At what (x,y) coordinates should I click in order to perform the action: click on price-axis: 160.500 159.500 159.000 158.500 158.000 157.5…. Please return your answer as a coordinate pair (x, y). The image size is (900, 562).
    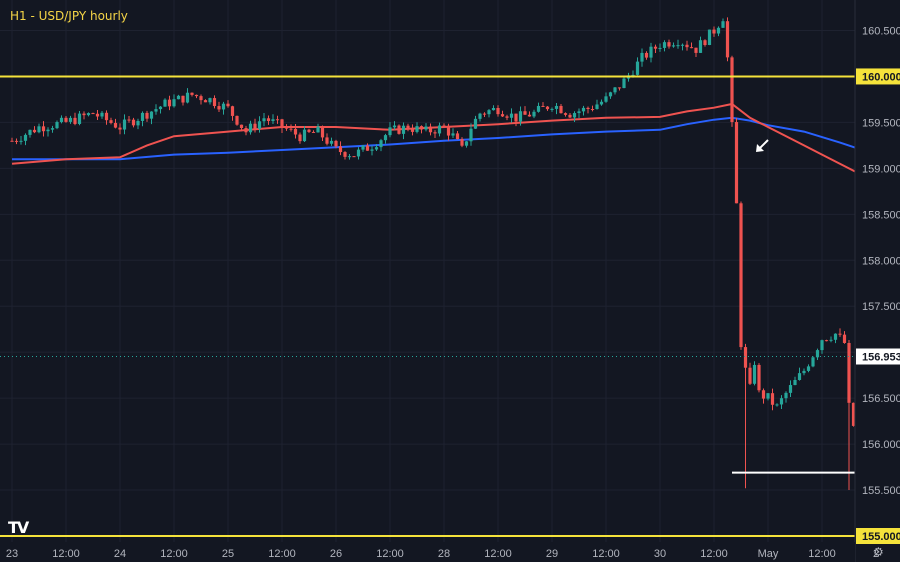
    Looking at the image, I should click on (877, 281).